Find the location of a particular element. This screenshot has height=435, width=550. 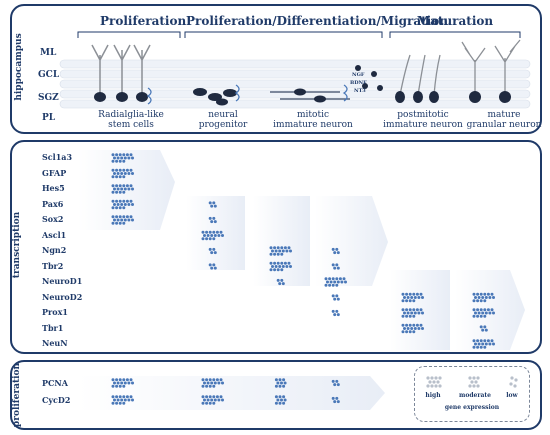

gene-pcna: PCNA is located at coordinates (55, 383).